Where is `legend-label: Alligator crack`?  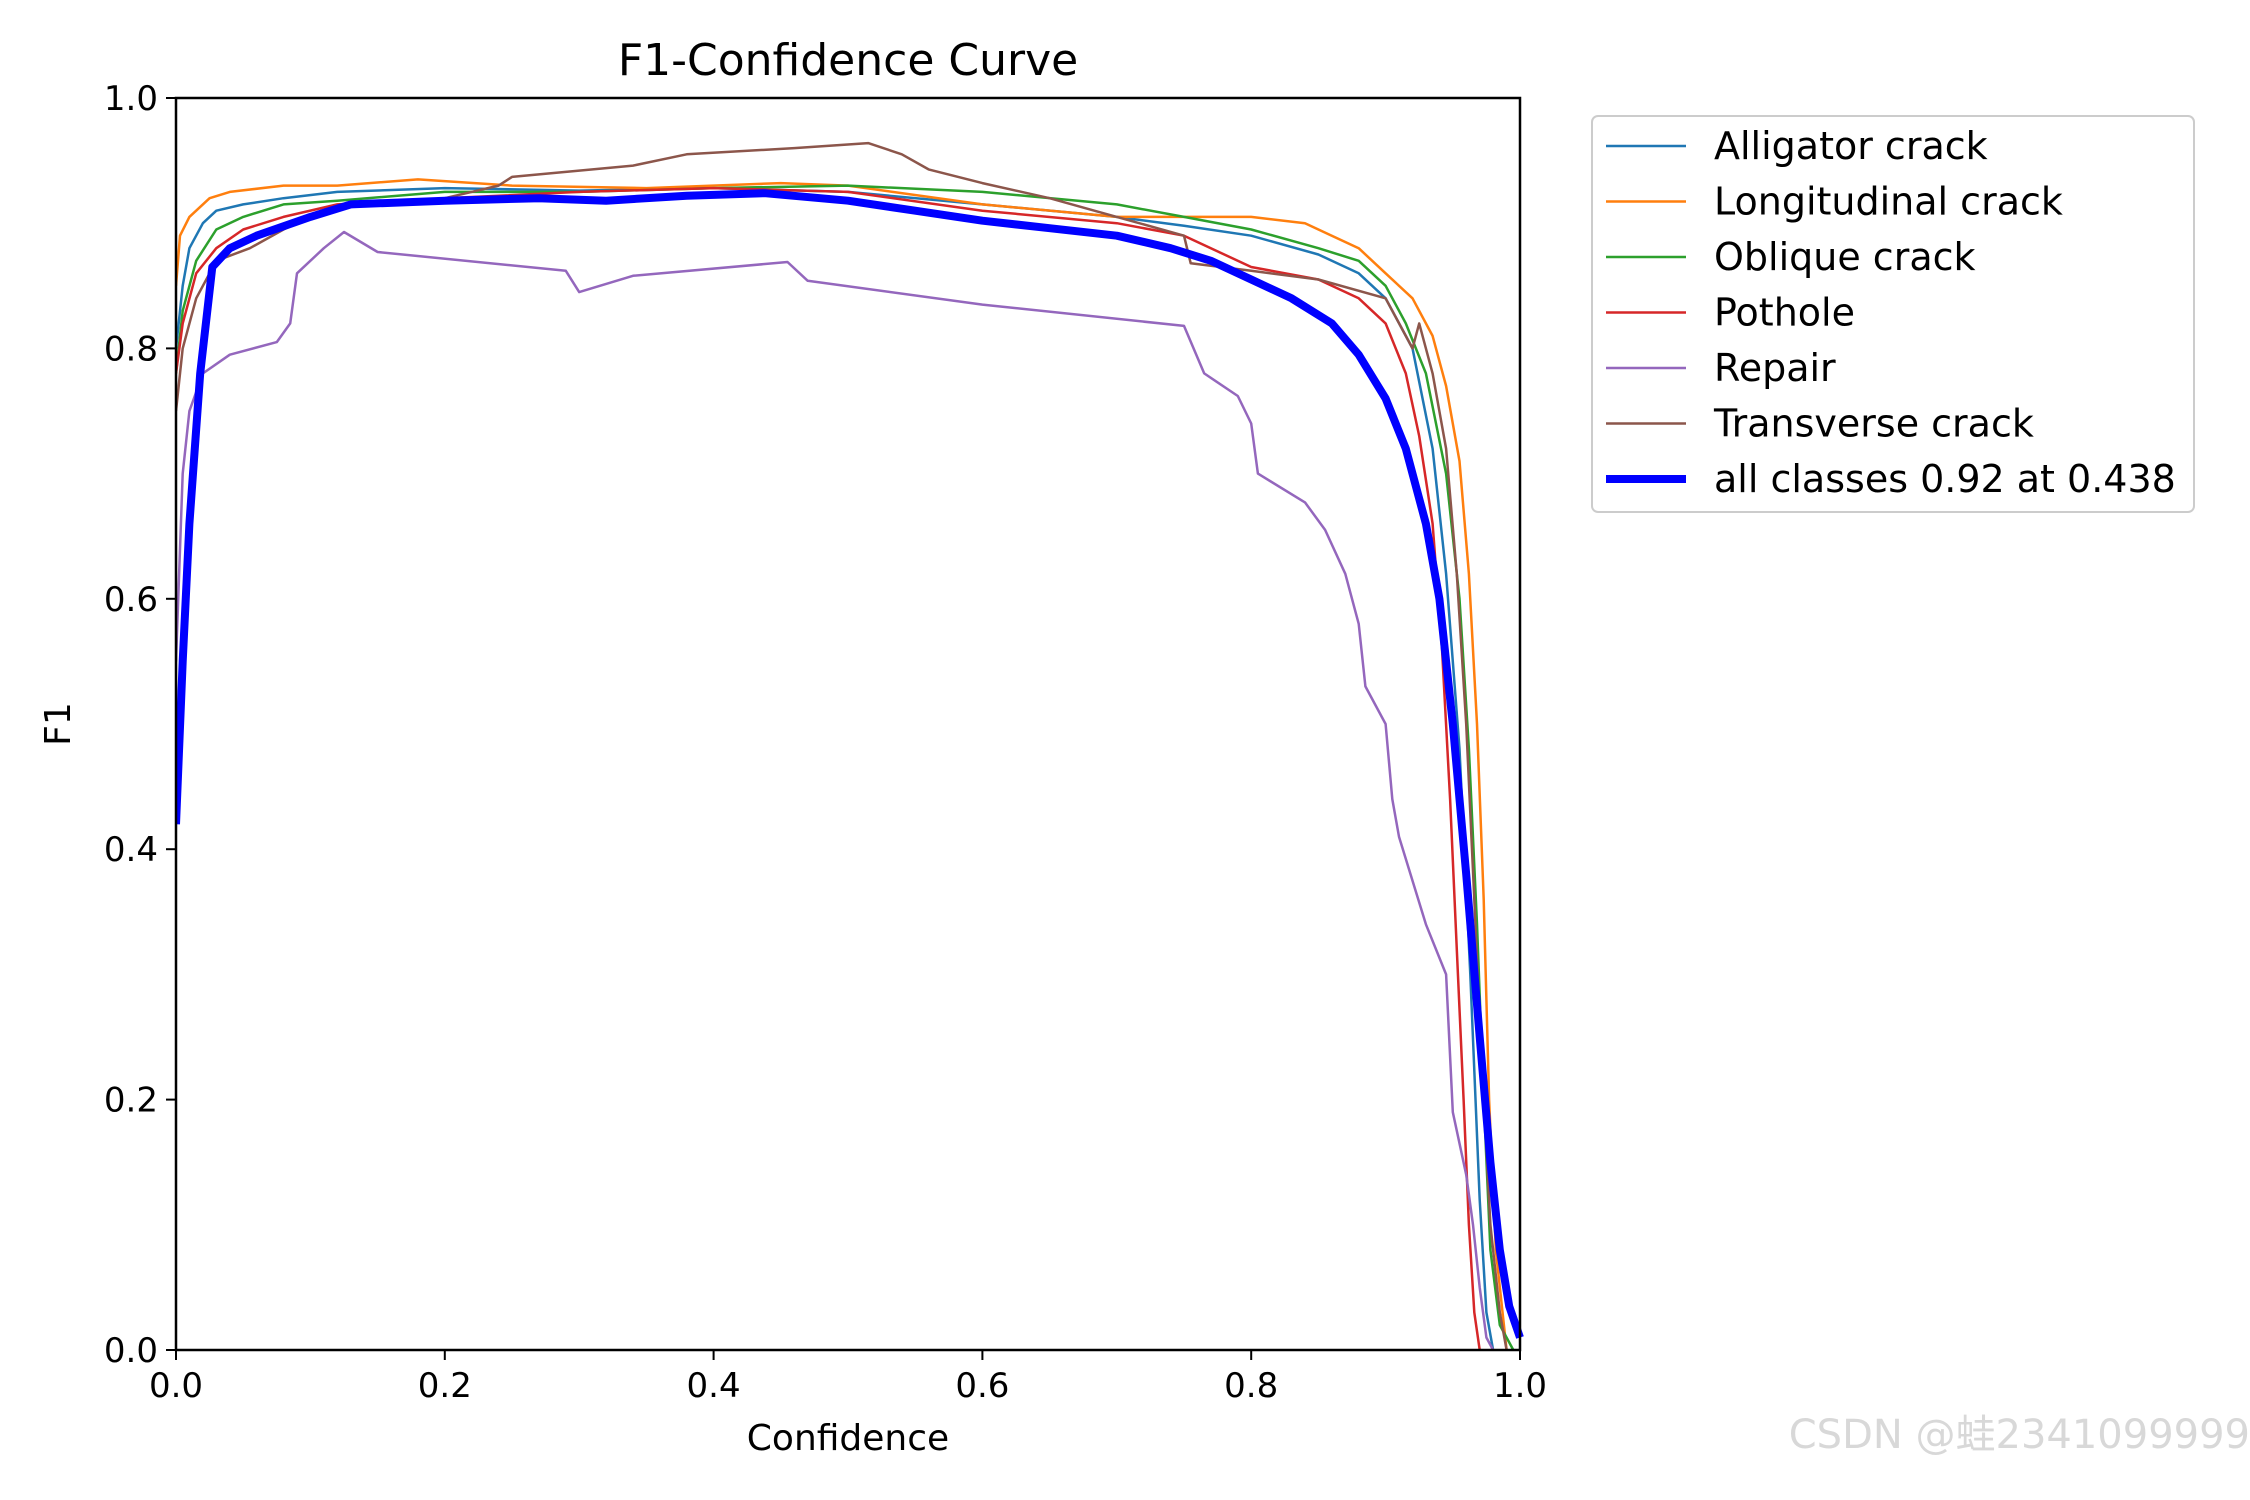 legend-label: Alligator crack is located at coordinates (1851, 146).